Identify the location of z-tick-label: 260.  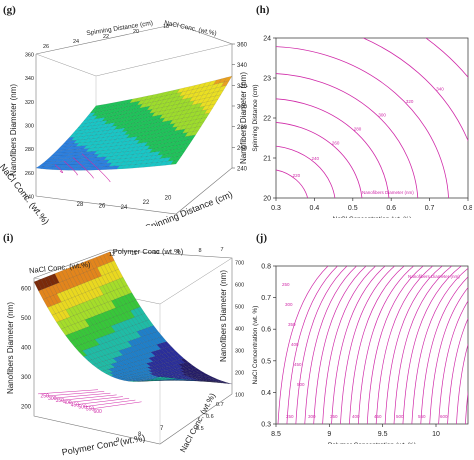
(242, 149).